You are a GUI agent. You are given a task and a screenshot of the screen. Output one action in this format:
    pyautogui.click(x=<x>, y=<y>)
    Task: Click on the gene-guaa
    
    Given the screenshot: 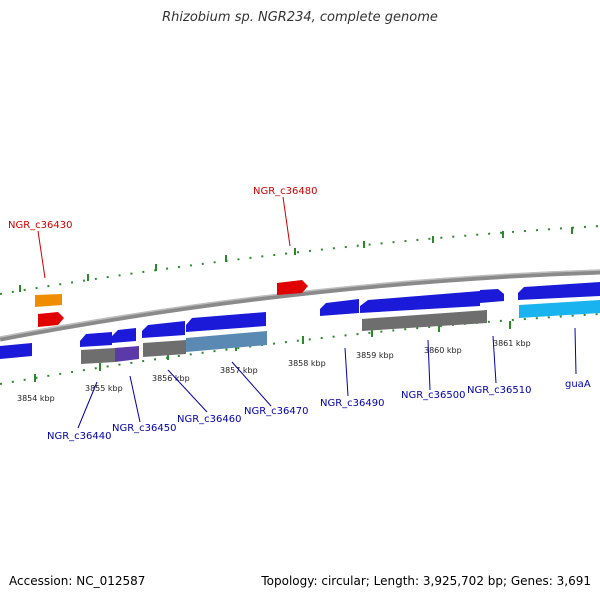 What is the action you would take?
    pyautogui.click(x=559, y=291)
    